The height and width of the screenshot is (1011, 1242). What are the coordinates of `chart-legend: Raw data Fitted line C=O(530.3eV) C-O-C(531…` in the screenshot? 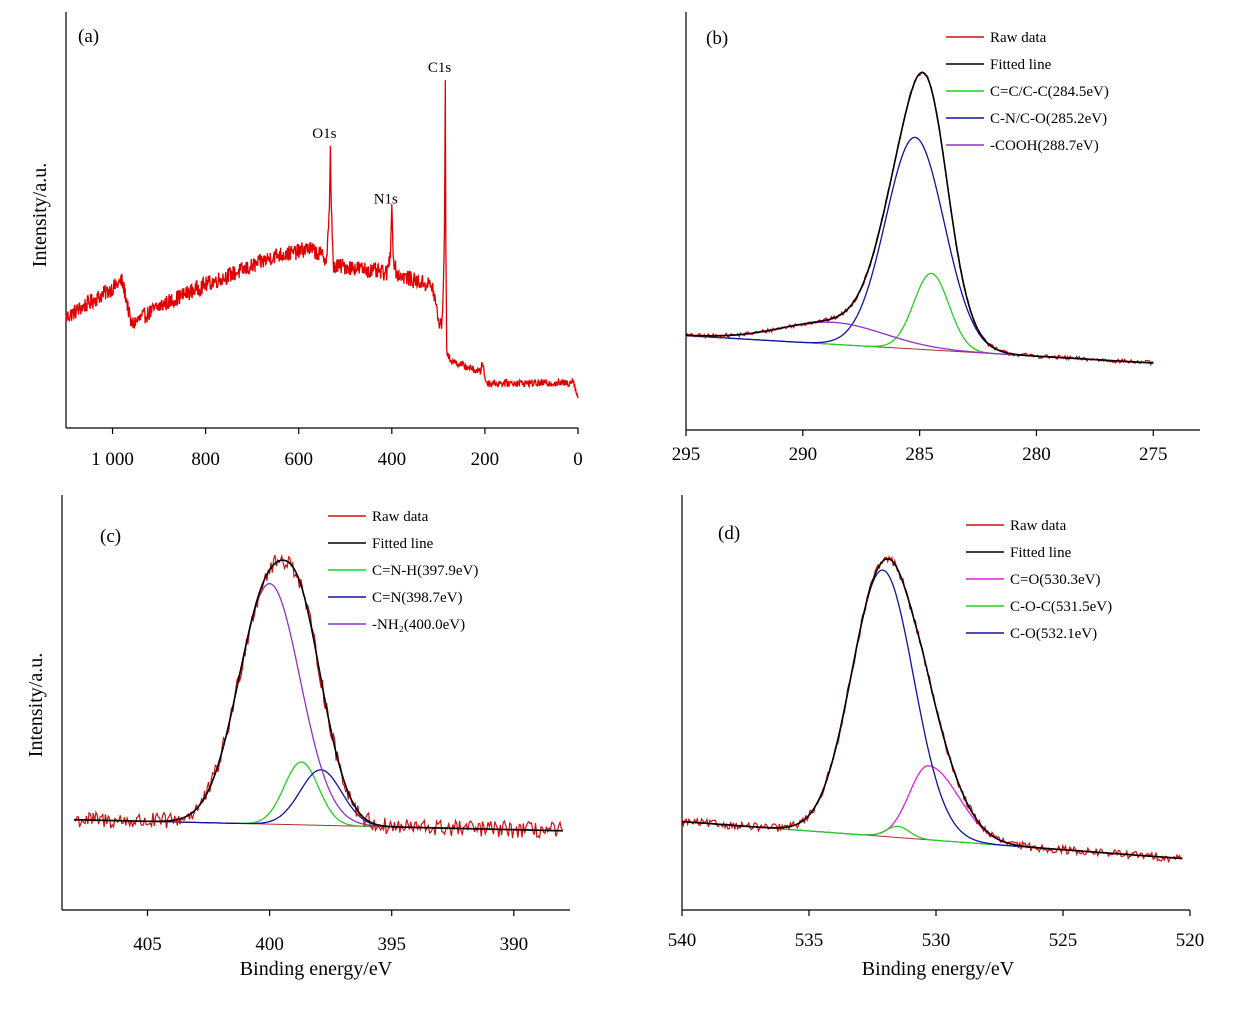 It's located at (1039, 580).